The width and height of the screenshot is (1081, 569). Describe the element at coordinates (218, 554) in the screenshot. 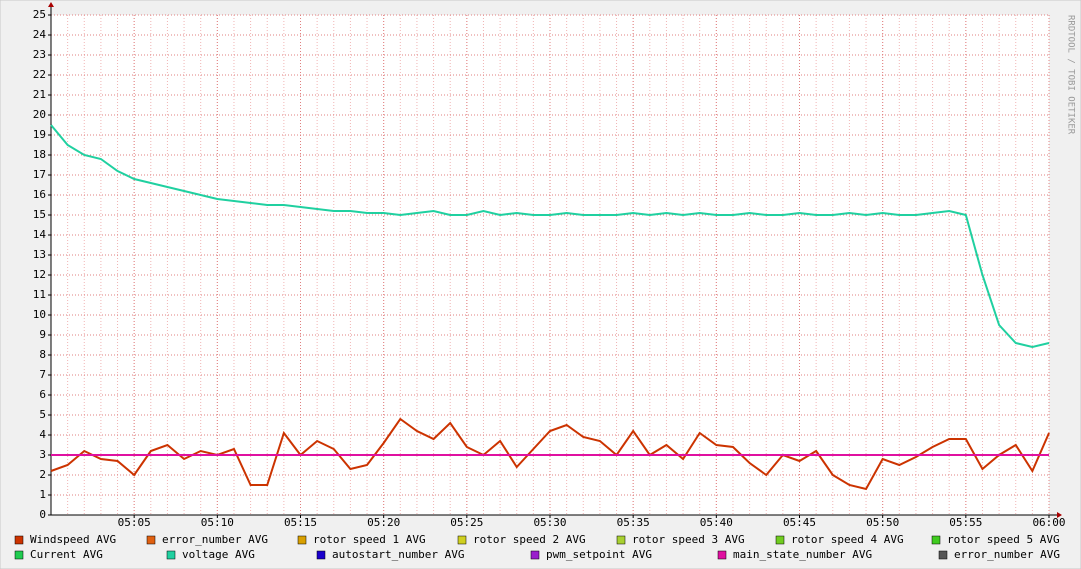

I see `legend-label: voltage AVG` at that location.